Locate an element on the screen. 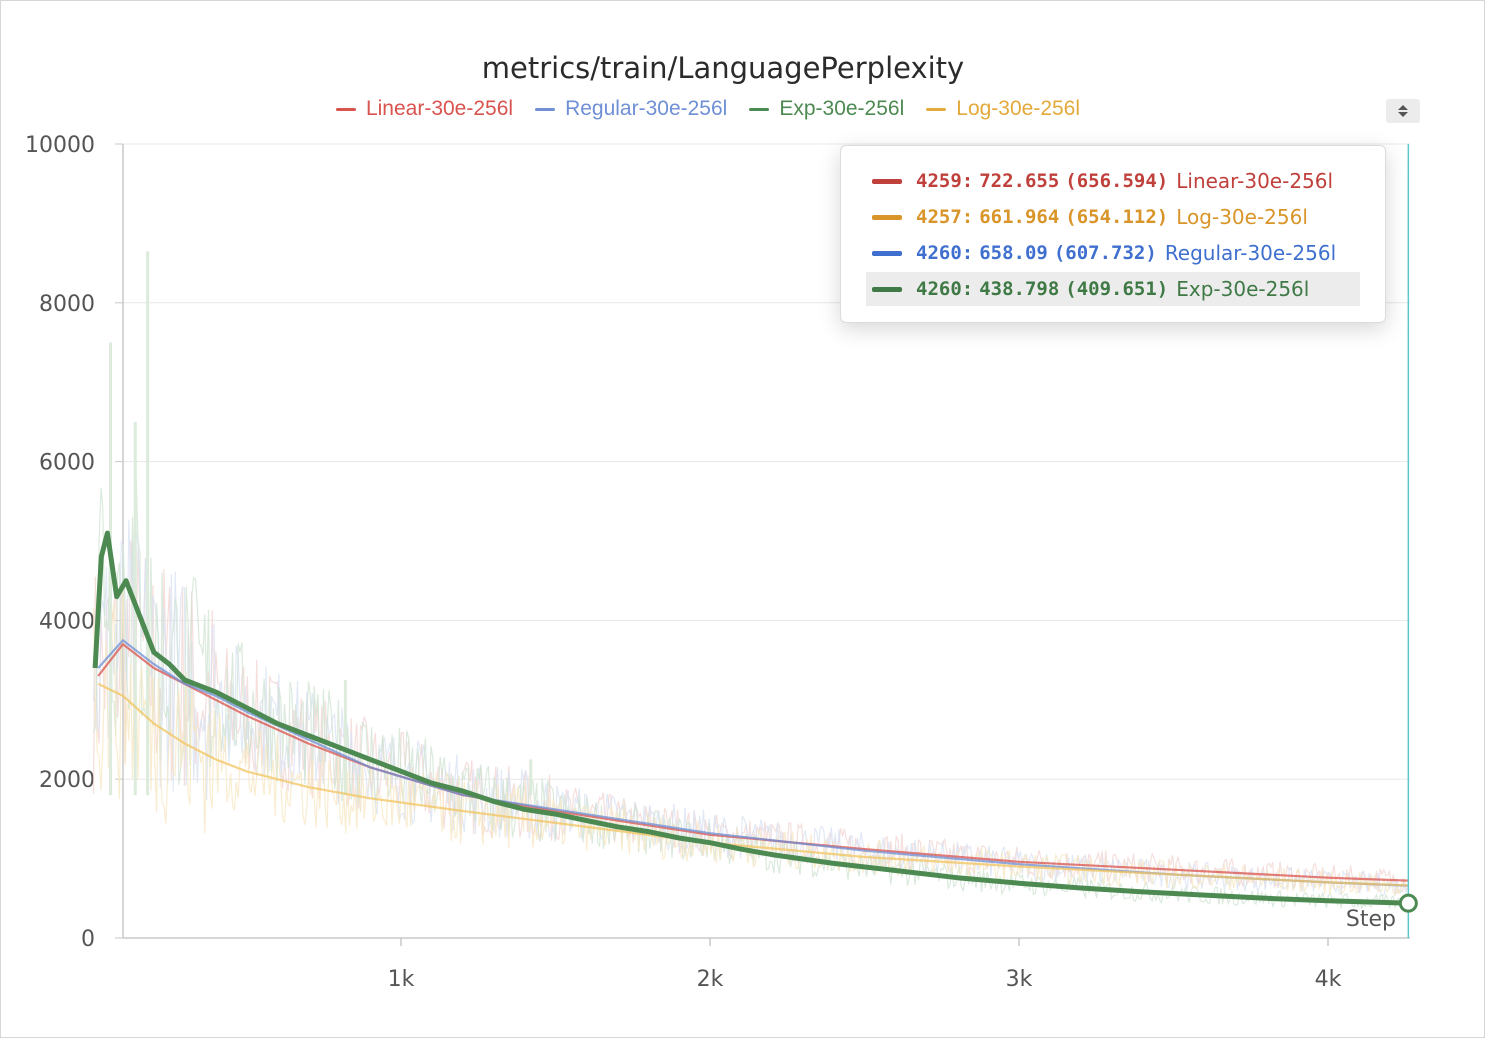 The height and width of the screenshot is (1041, 1487). chart-title: metrics/train/LanguagePerplexity is located at coordinates (723, 68).